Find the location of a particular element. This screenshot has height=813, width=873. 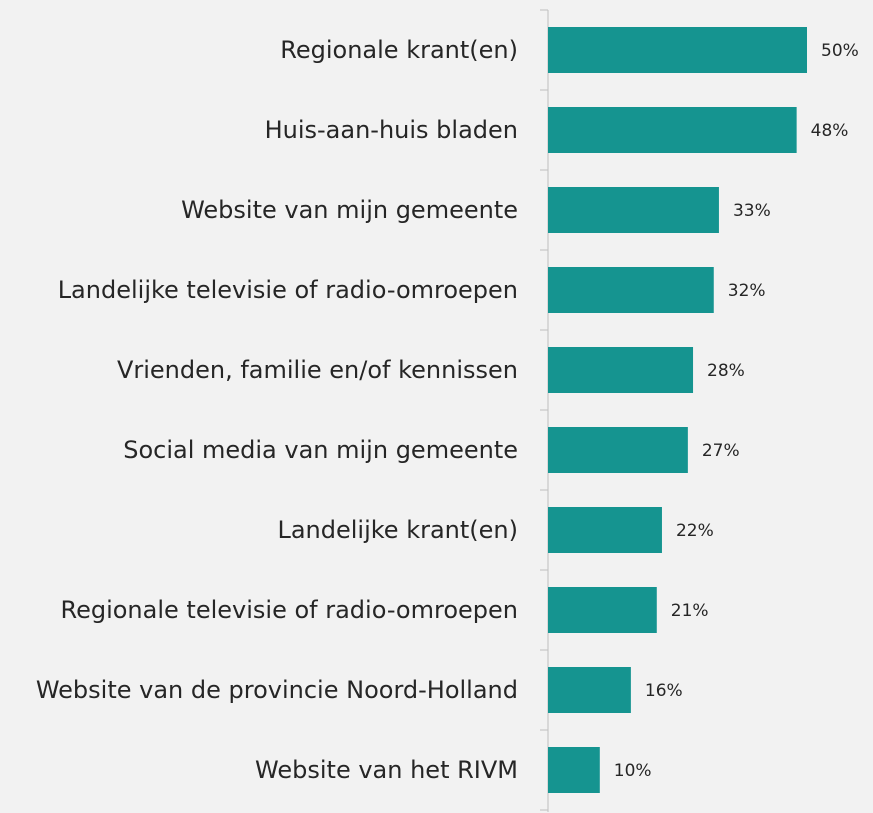

value-label: 32% is located at coordinates (747, 291).